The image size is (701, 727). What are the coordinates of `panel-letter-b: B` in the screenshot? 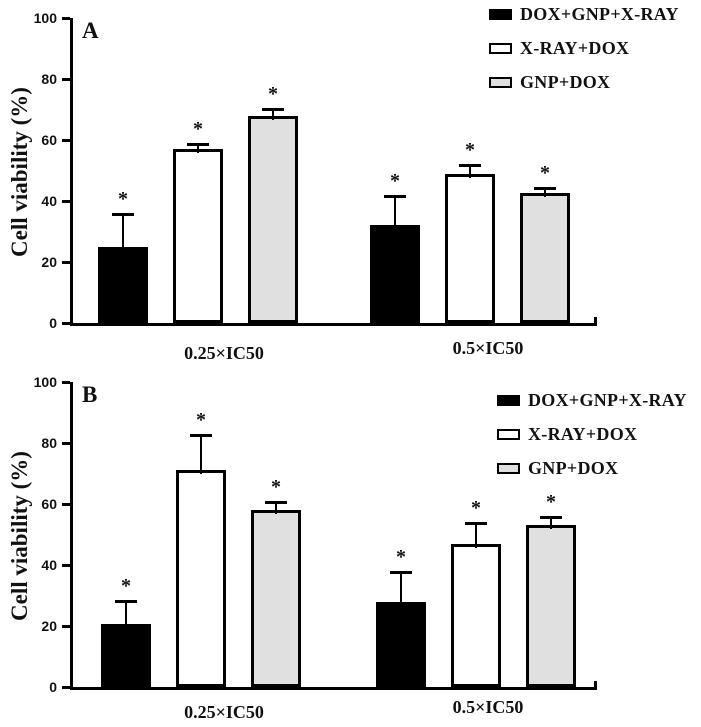 It's located at (90, 394).